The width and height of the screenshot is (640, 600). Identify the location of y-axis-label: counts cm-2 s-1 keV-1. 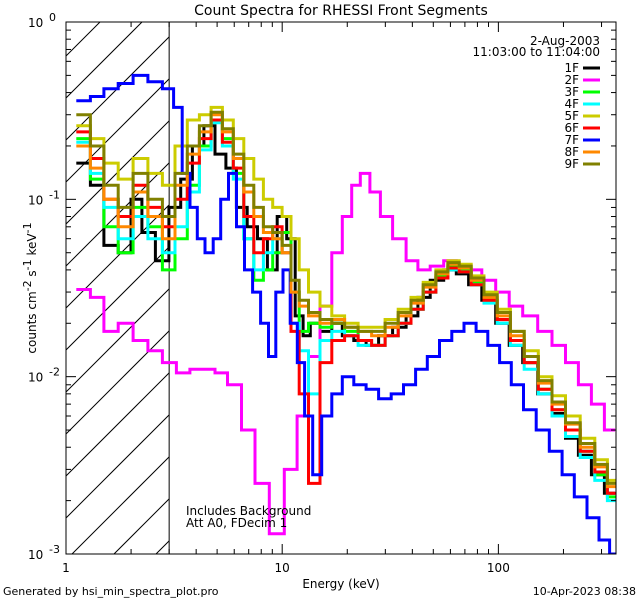
(30, 287).